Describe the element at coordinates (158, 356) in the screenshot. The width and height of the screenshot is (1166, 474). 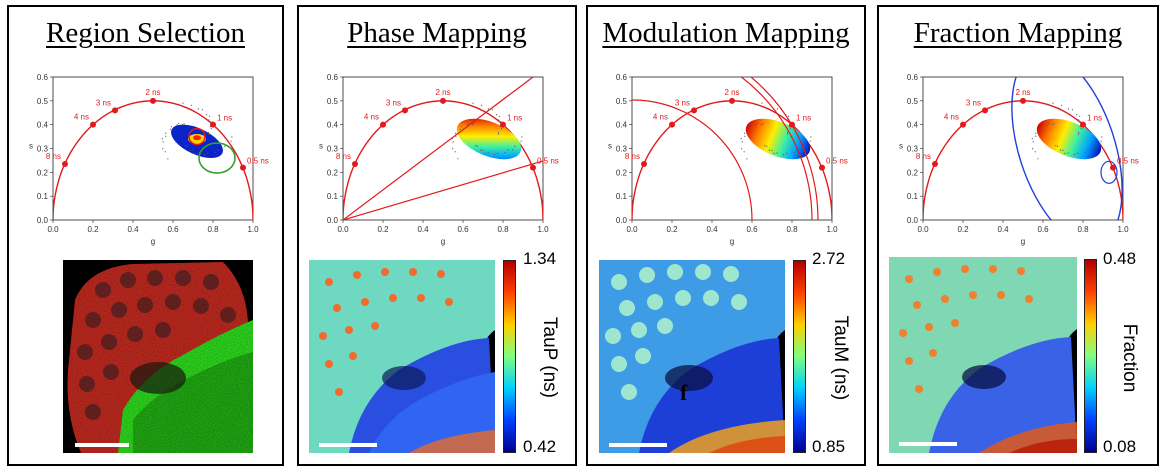
I see `merged-fluorescence-image` at that location.